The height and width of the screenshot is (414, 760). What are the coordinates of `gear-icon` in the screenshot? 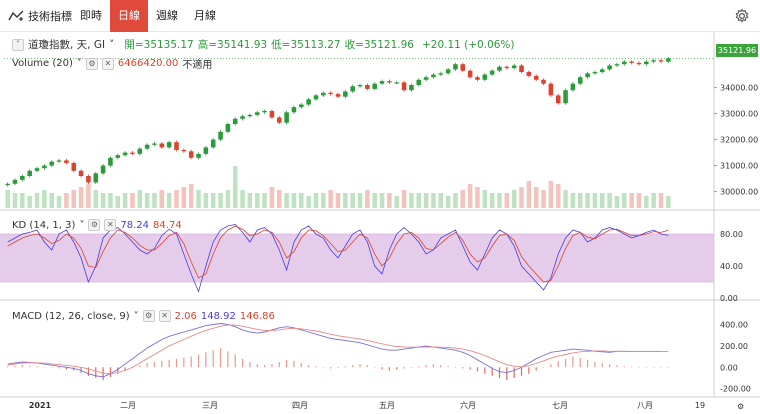 It's located at (742, 16).